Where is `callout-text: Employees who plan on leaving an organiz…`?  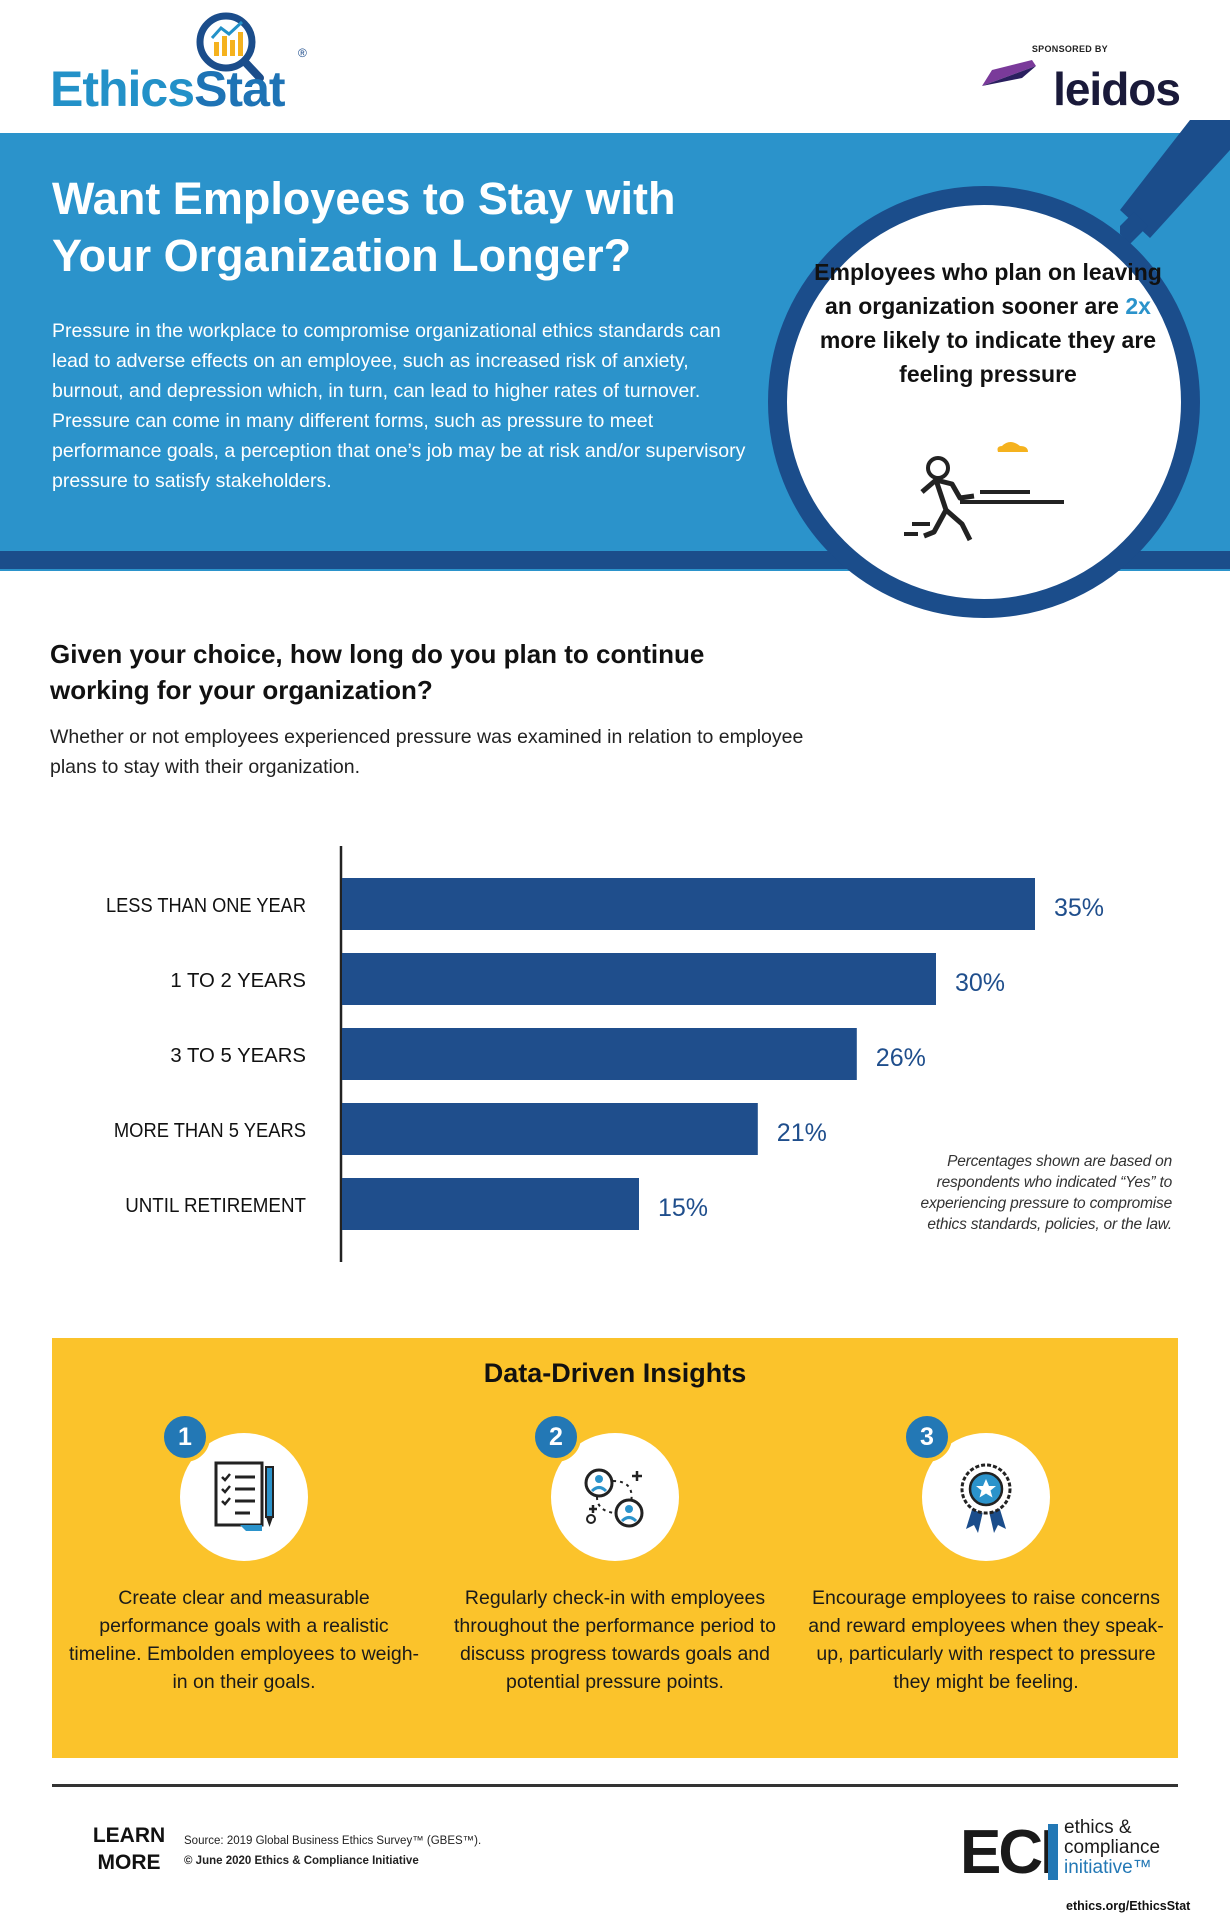
callout-text: Employees who plan on leaving an organiz… is located at coordinates (988, 323).